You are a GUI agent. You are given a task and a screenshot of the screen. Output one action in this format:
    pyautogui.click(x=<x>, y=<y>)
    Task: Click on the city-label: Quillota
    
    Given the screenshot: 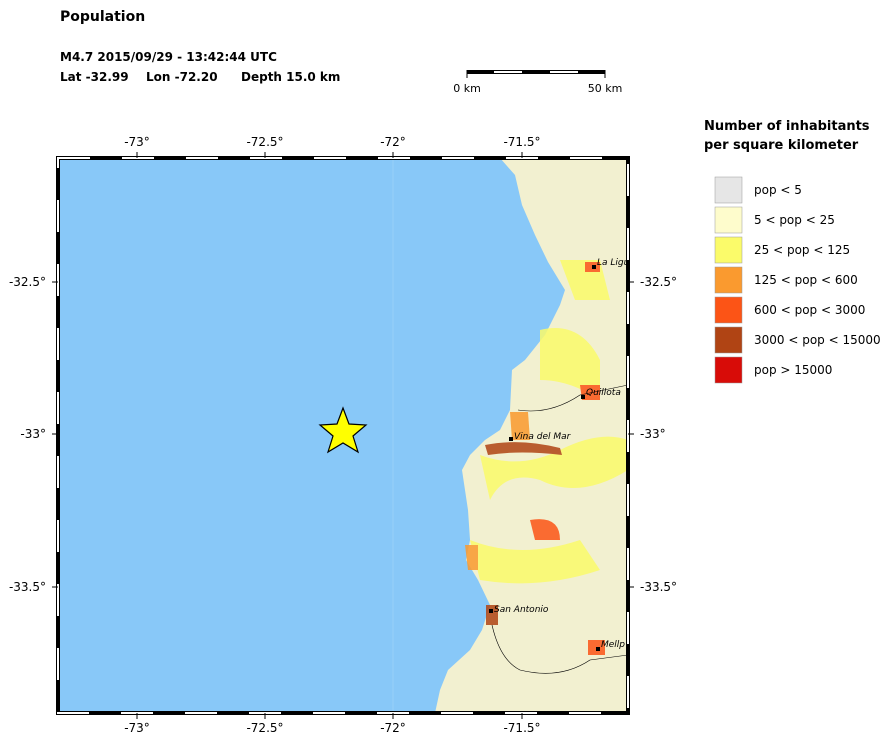 What is the action you would take?
    pyautogui.click(x=603, y=393)
    